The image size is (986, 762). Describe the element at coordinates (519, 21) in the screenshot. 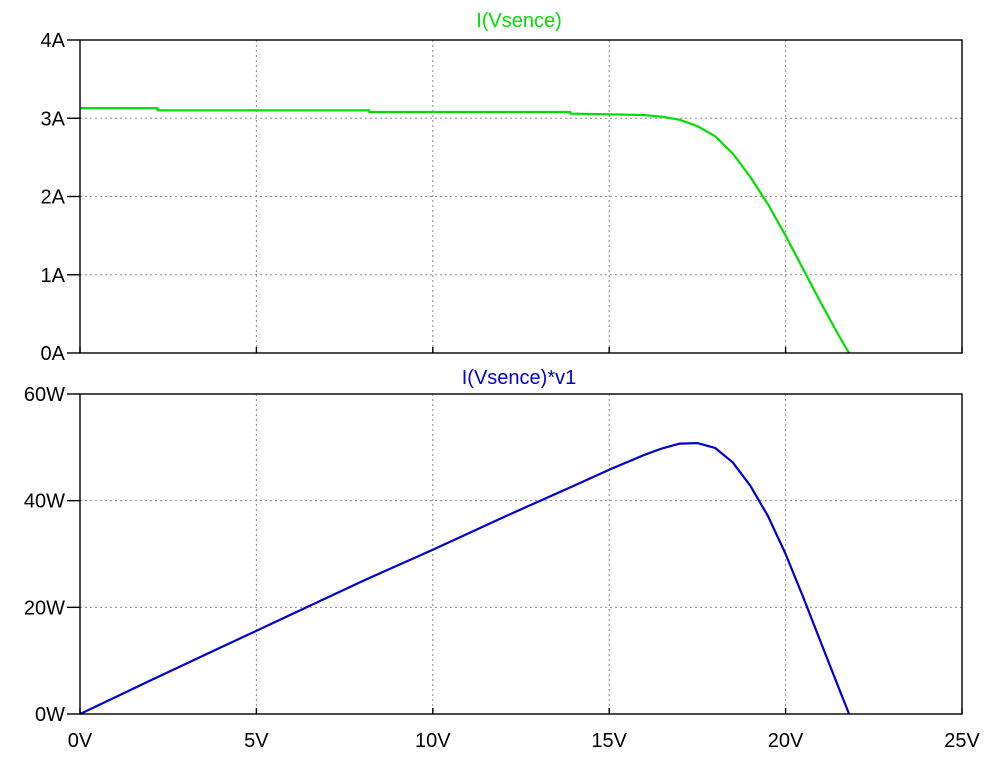

I see `current-trace-title: I(Vsence)` at that location.